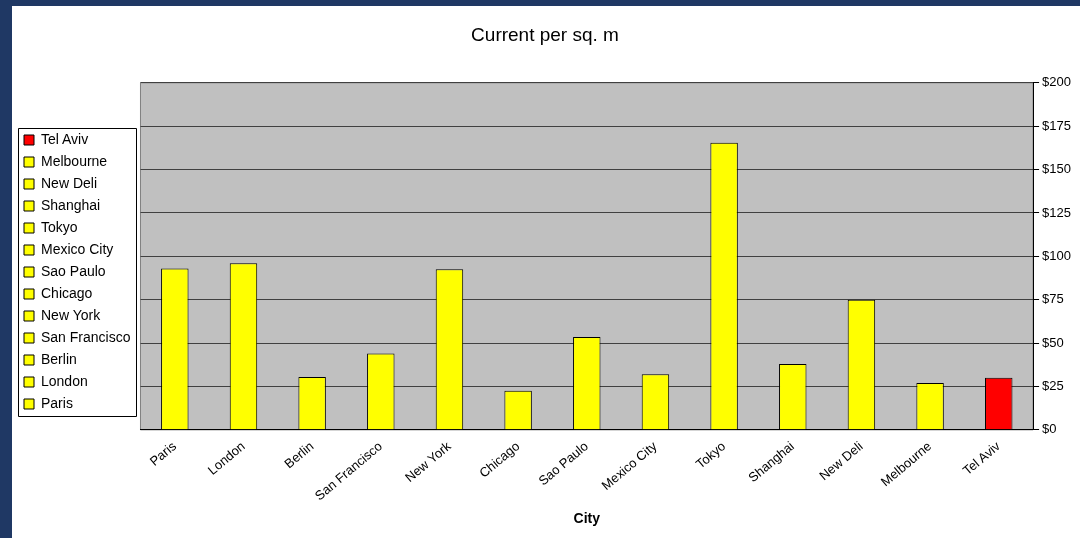 The width and height of the screenshot is (1080, 538). I want to click on legend-label: Shanghai, so click(71, 204).